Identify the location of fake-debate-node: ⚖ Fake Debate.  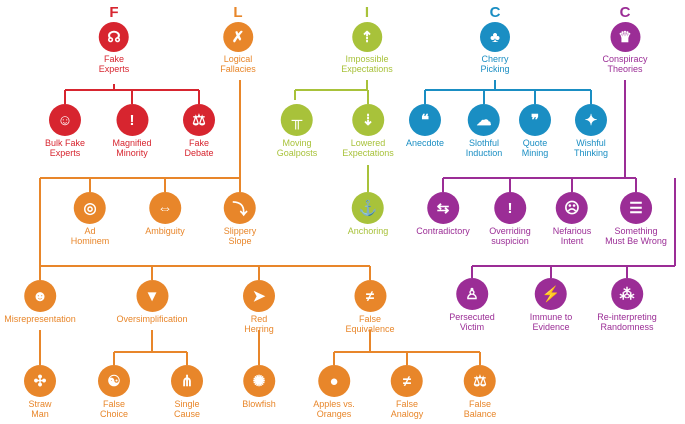
(199, 131).